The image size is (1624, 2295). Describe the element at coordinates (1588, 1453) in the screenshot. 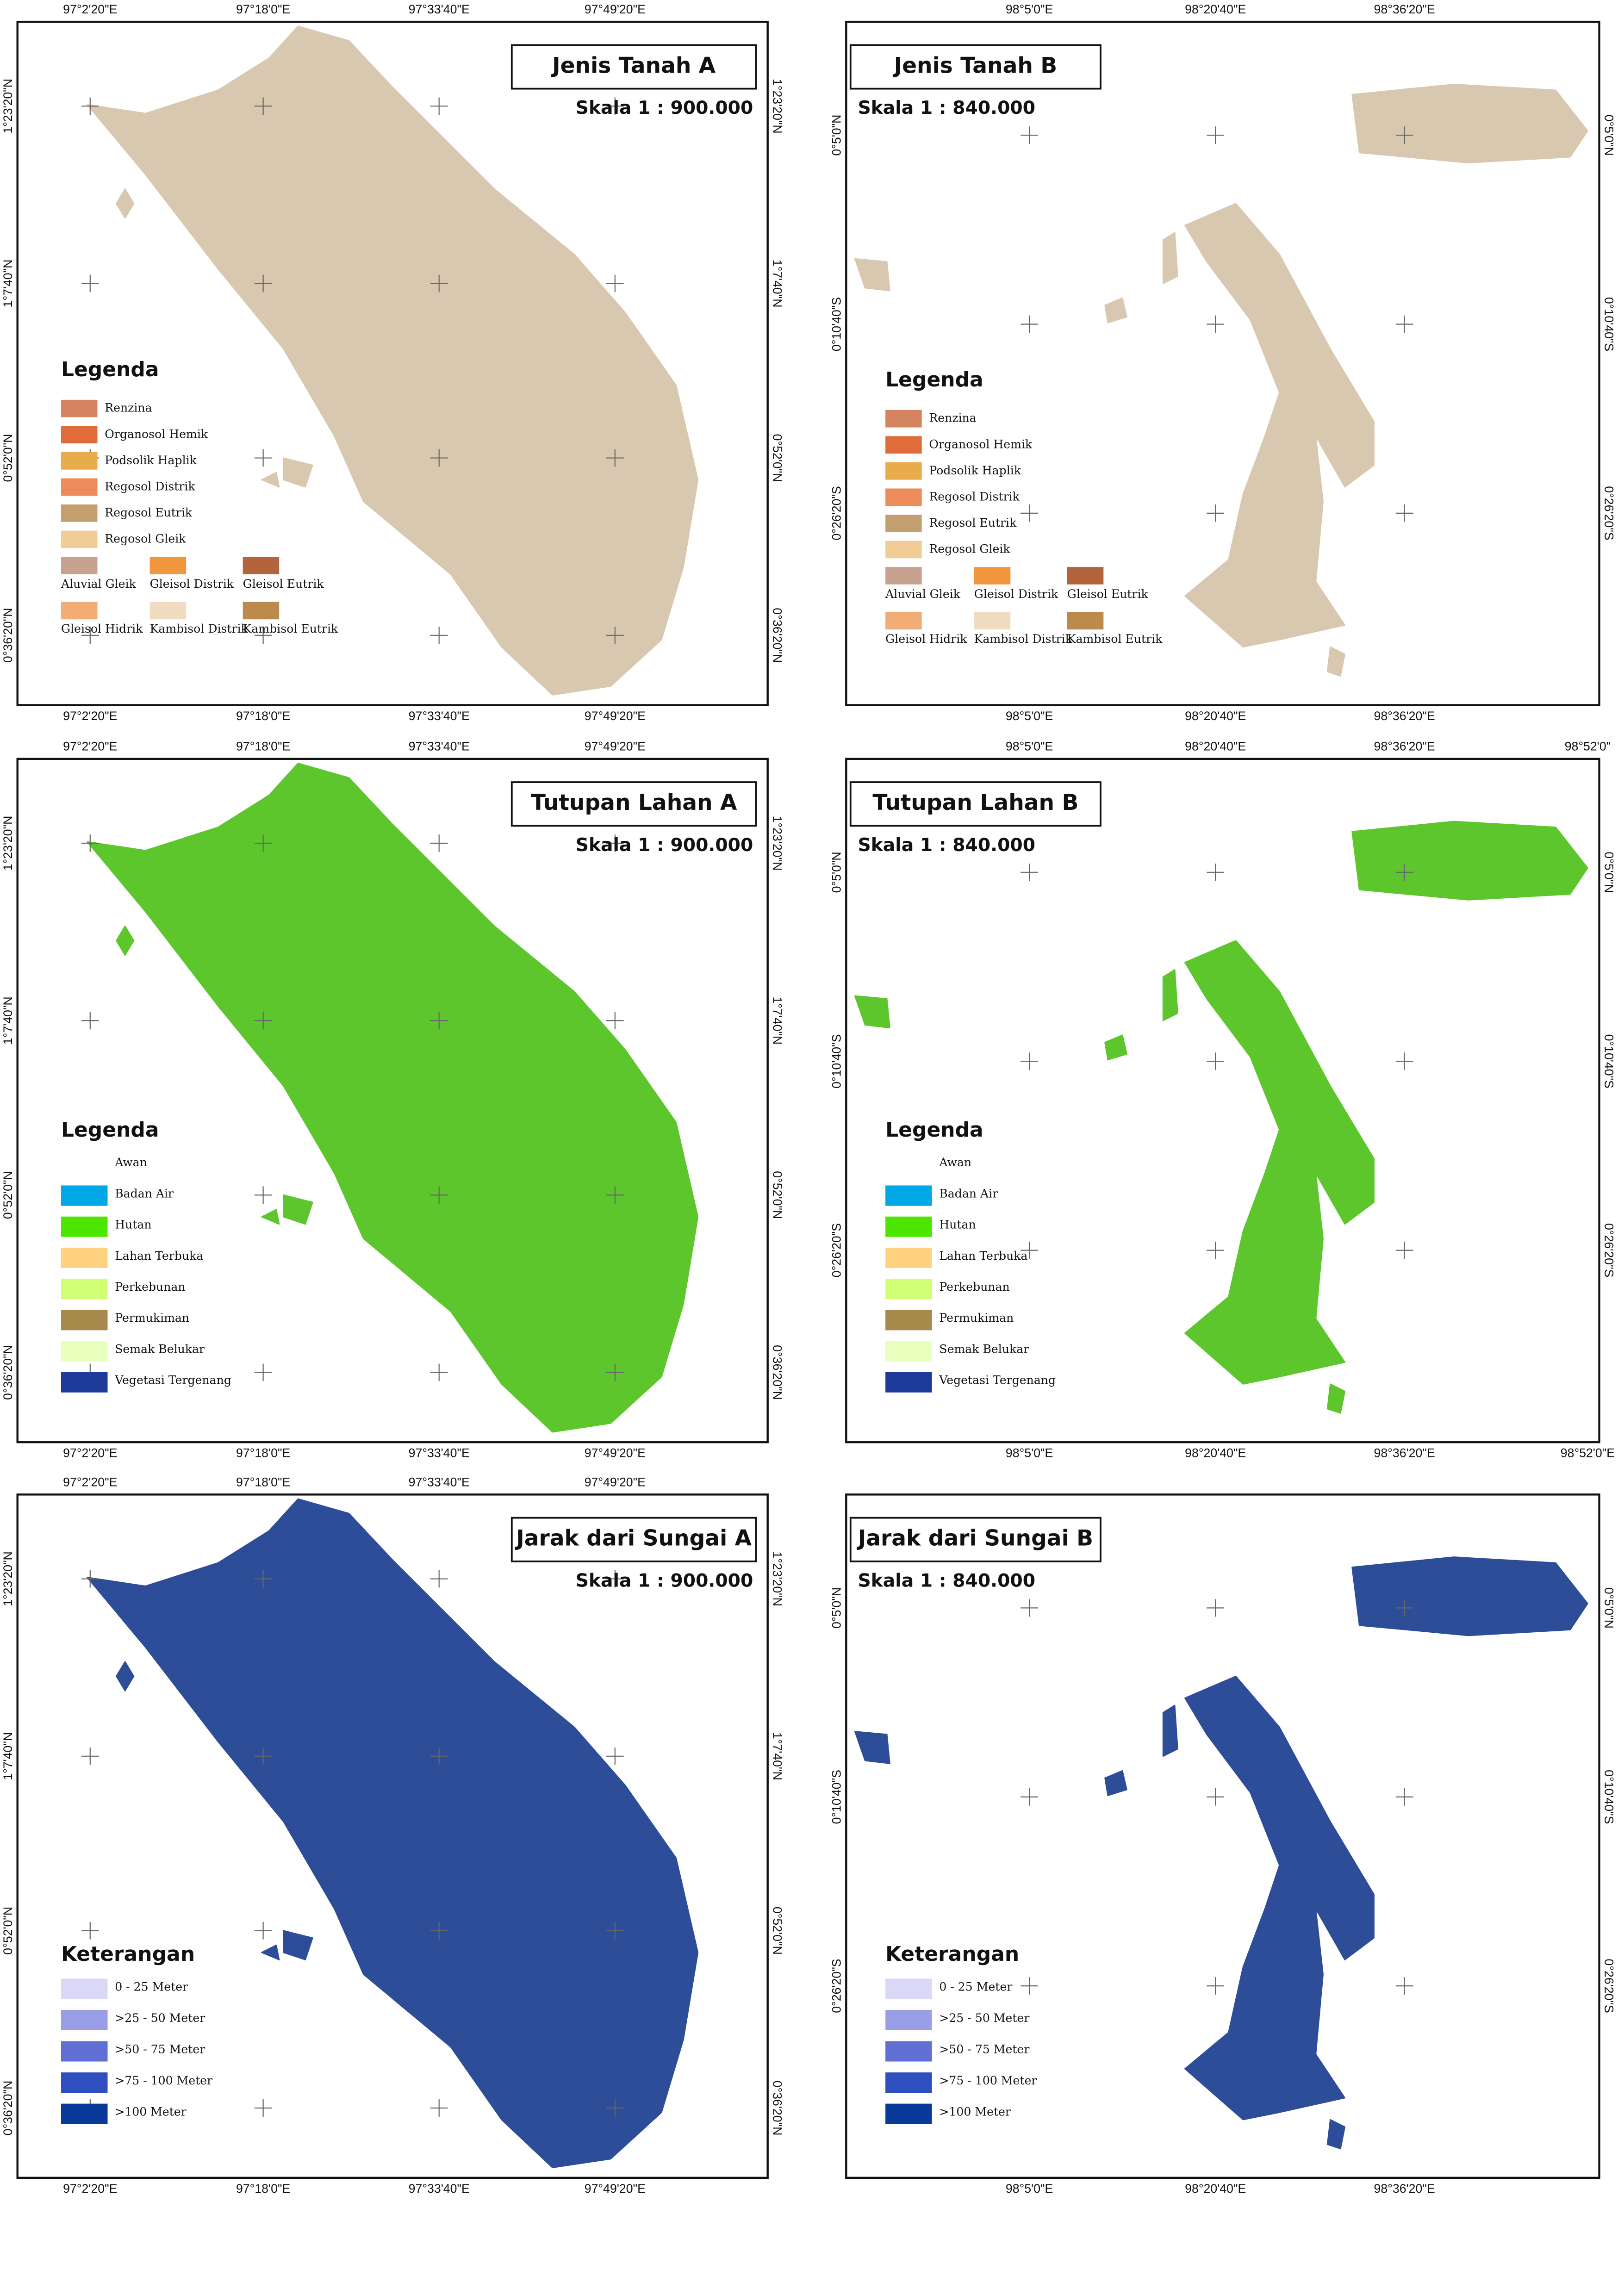

I see `bottom-coord-label: 98°52'0"E` at that location.